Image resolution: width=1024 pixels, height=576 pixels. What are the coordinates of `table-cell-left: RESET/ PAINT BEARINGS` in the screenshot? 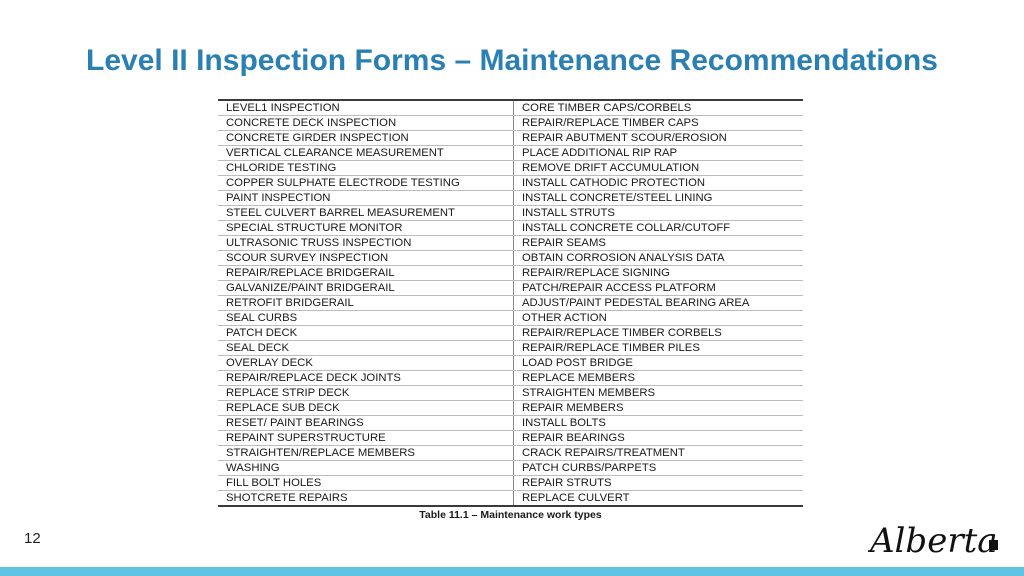 It's located at (366, 423).